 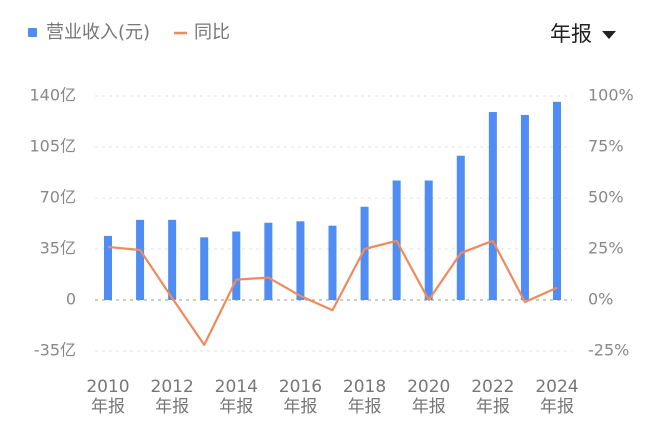 I want to click on y-tick-label: 105亿, so click(x=52, y=146).